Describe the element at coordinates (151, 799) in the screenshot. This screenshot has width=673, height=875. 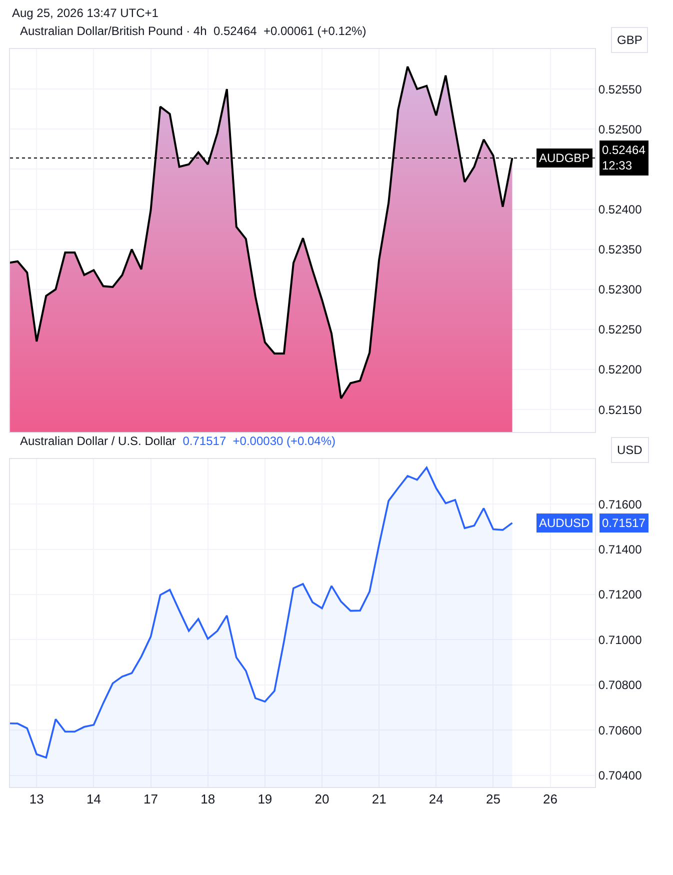
I see `x-tick-label: 17` at that location.